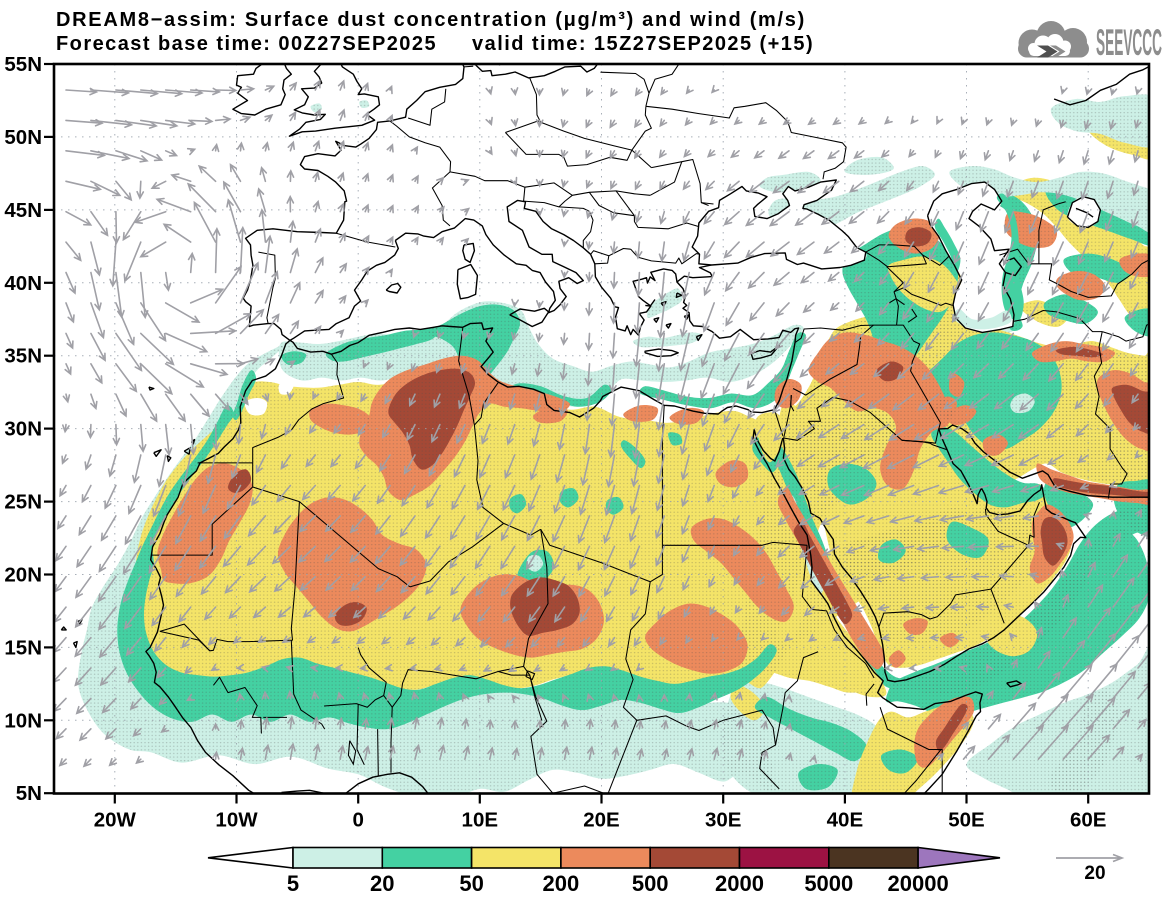 Image resolution: width=1165 pixels, height=907 pixels. Describe the element at coordinates (23, 64) in the screenshot. I see `svg-text: 55N` at that location.